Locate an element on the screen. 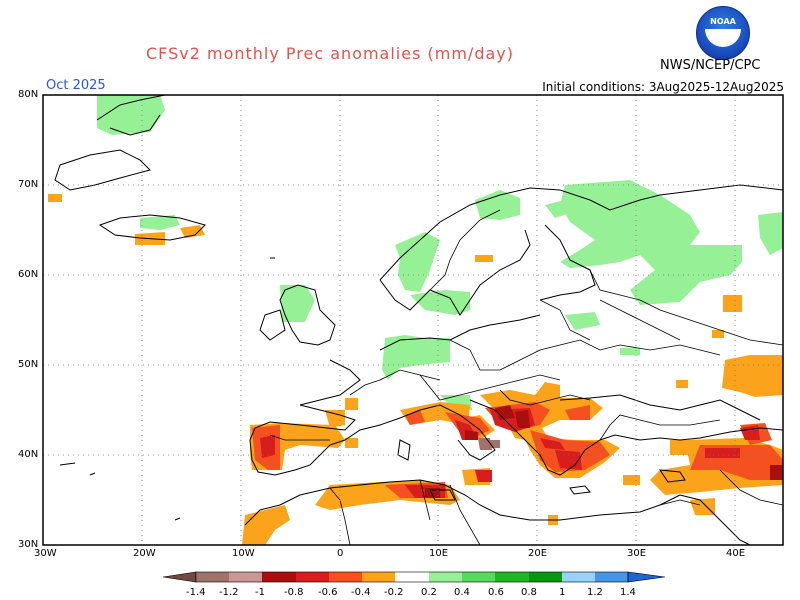 This screenshot has width=800, height=600. lat-label: 50N is located at coordinates (28, 364).